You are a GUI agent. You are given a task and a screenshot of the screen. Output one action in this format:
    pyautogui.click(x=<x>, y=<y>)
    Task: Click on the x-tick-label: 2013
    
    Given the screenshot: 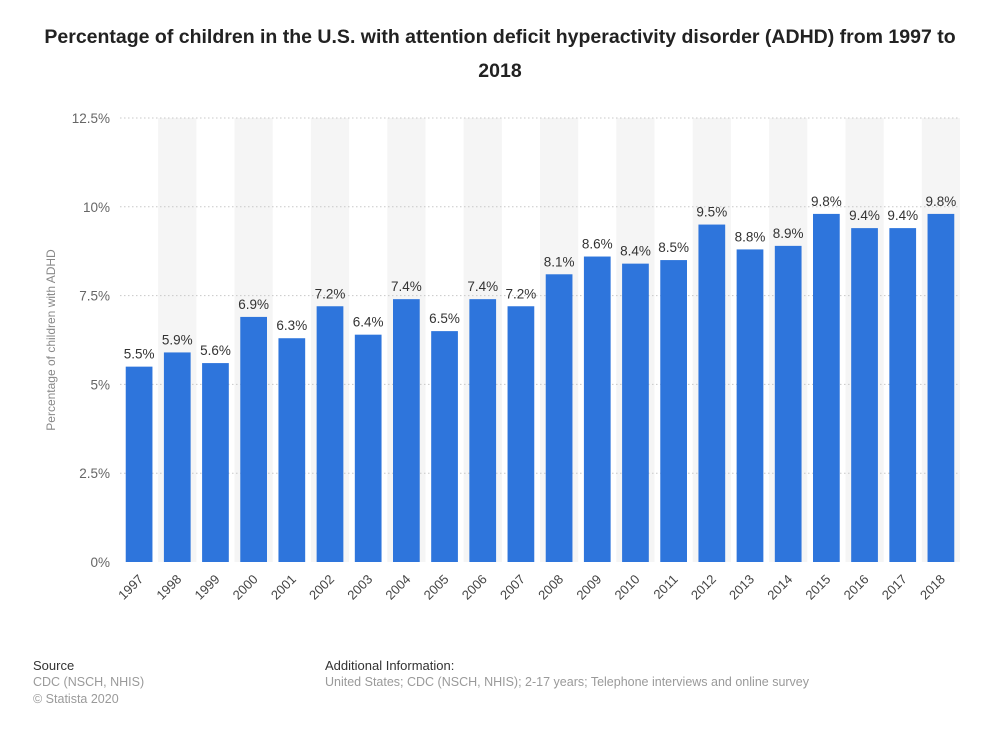 What is the action you would take?
    pyautogui.click(x=741, y=587)
    